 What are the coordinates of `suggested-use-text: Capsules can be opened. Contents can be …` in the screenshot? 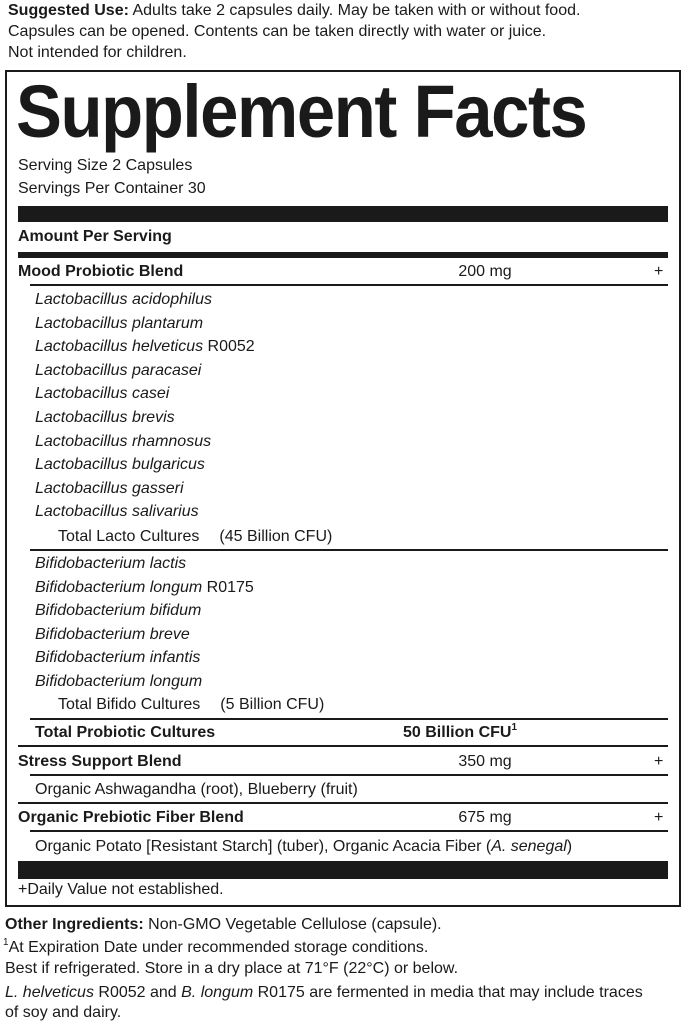 It's located at (277, 31).